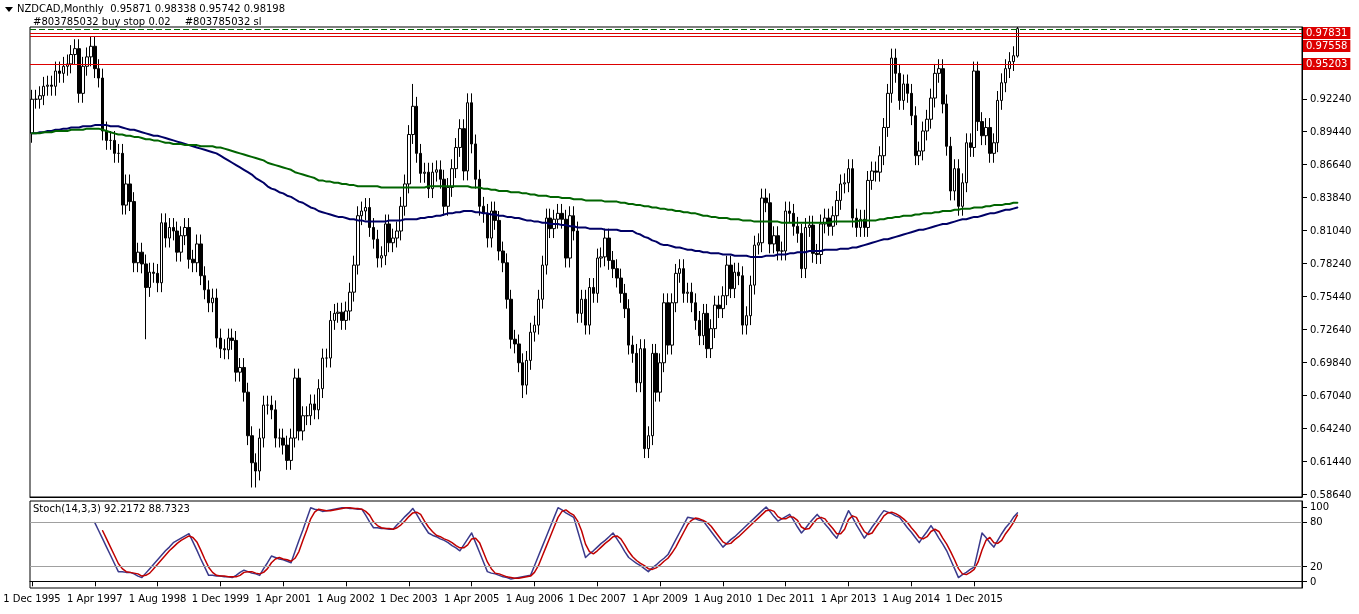 The width and height of the screenshot is (1359, 614). I want to click on chart-title: Stoch(14,3,3) 92.2172 88.7323, so click(111, 508).